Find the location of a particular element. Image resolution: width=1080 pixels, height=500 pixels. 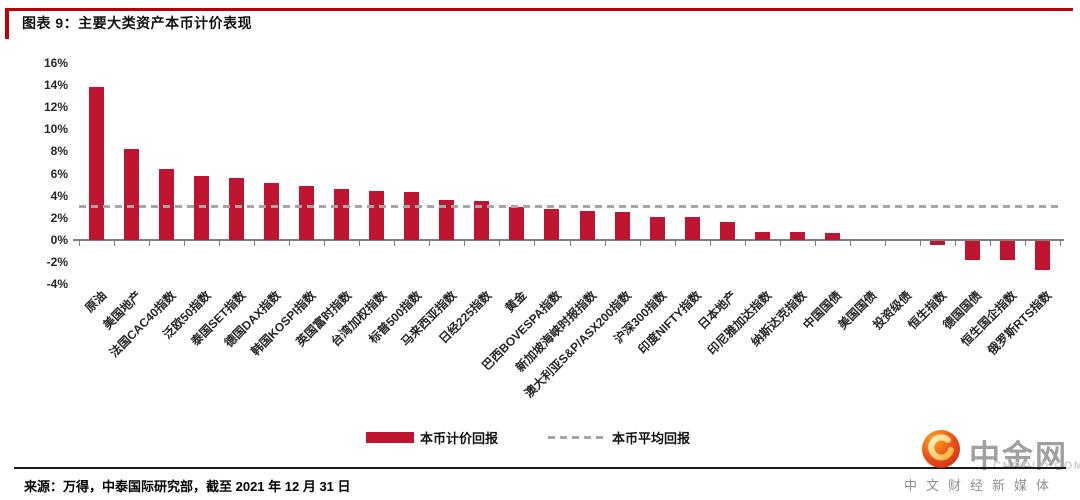

y-axis-tick-label: 12% is located at coordinates (55, 107).